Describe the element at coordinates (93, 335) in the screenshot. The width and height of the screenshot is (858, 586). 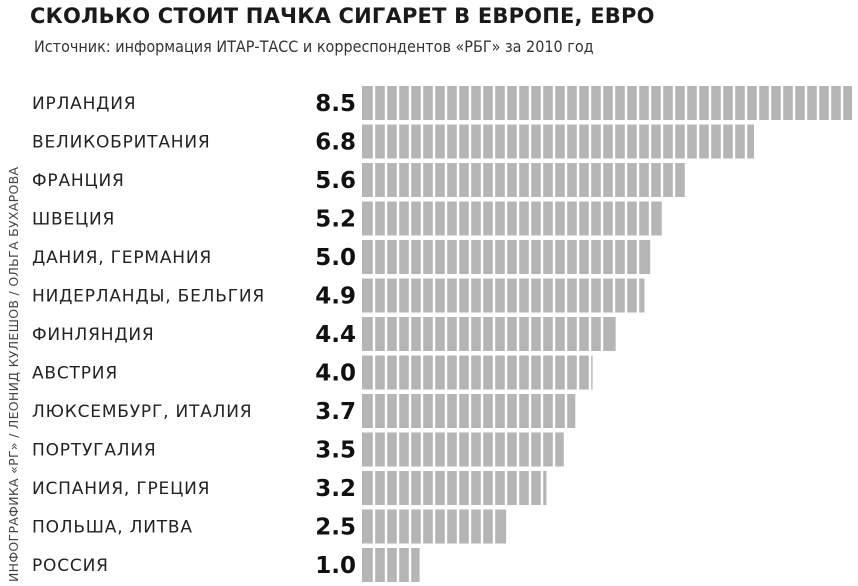
I see `category-label: ФИНЛЯНДИЯ` at that location.